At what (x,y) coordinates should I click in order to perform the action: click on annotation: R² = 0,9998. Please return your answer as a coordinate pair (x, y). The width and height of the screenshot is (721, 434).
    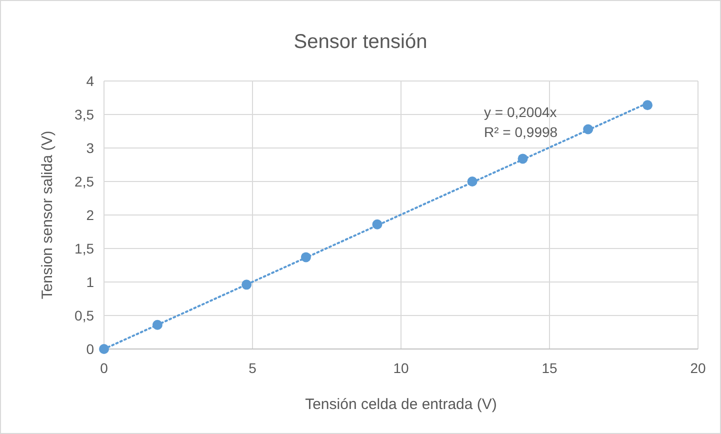
    Looking at the image, I should click on (521, 132).